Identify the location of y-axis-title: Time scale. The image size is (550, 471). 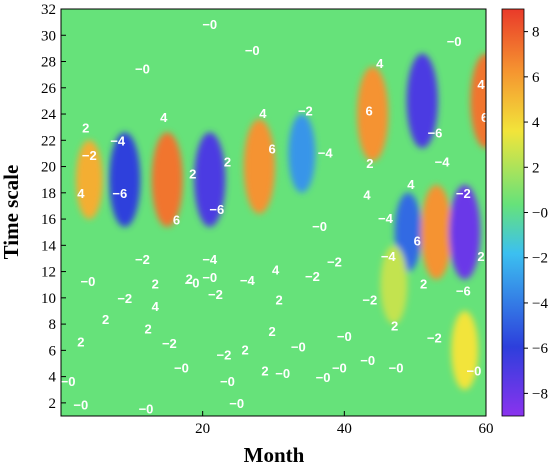
(11, 212).